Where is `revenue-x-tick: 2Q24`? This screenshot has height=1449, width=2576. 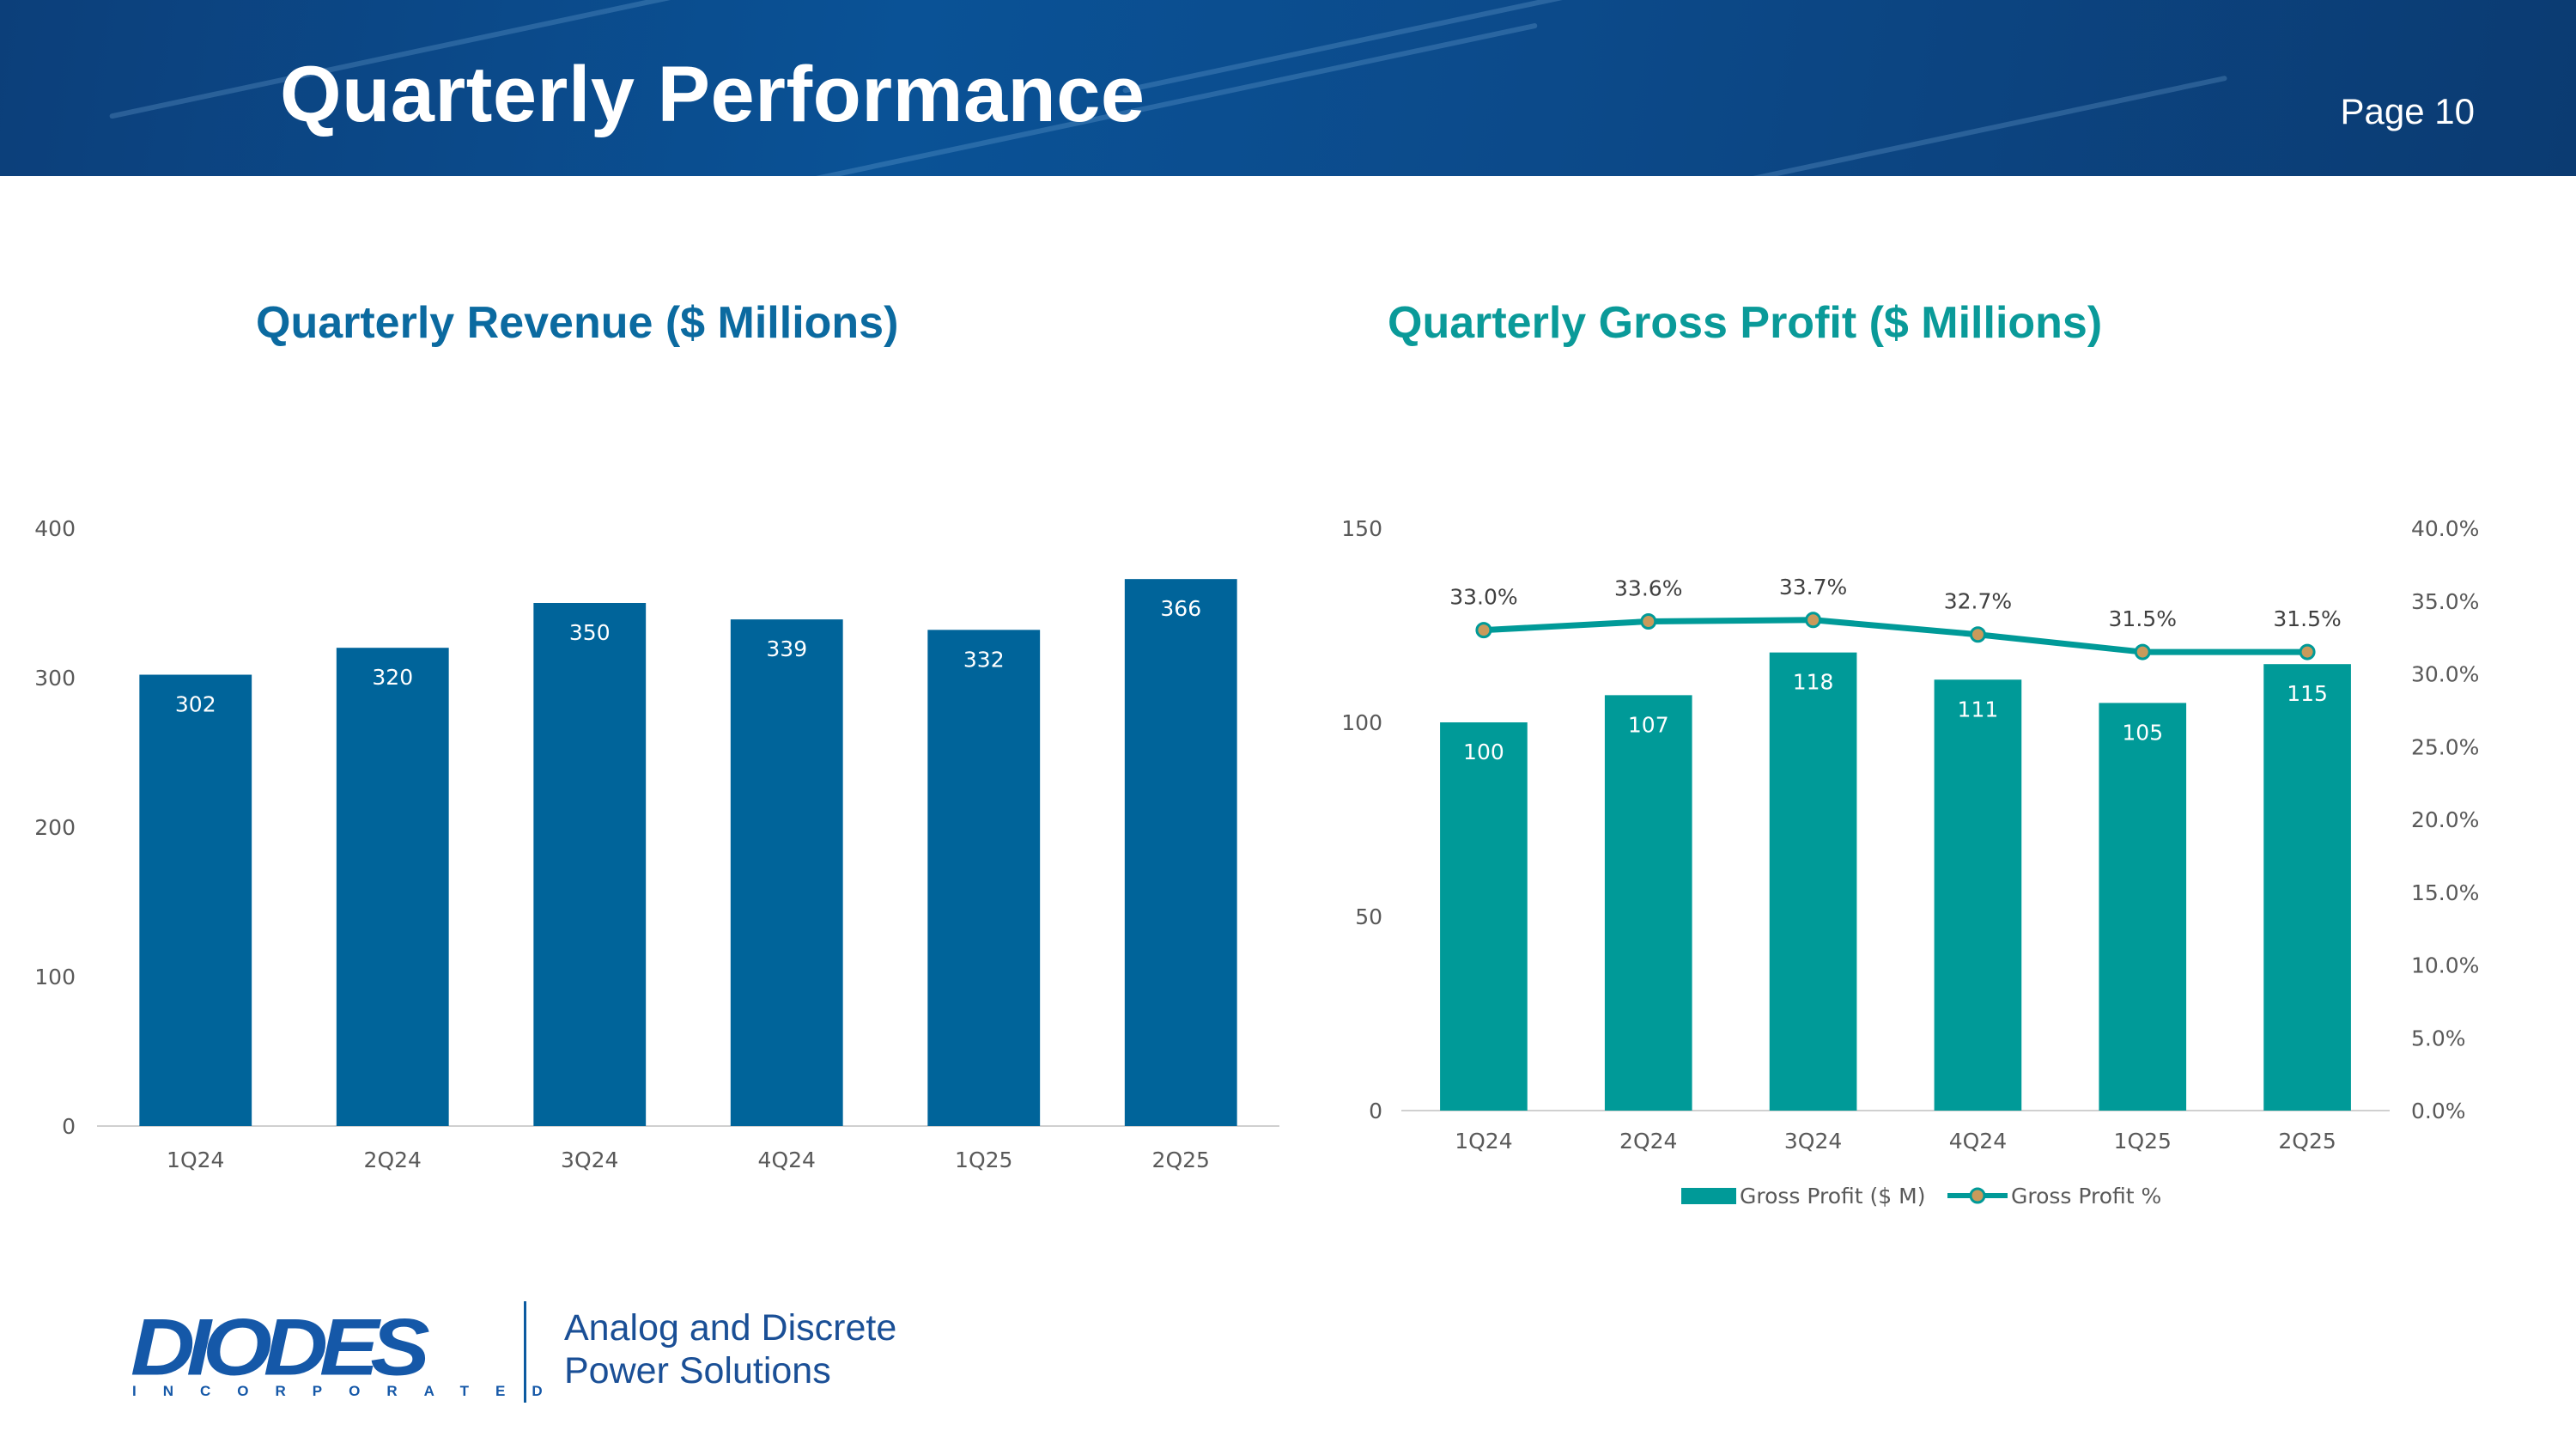
revenue-x-tick: 2Q24 is located at coordinates (393, 1160).